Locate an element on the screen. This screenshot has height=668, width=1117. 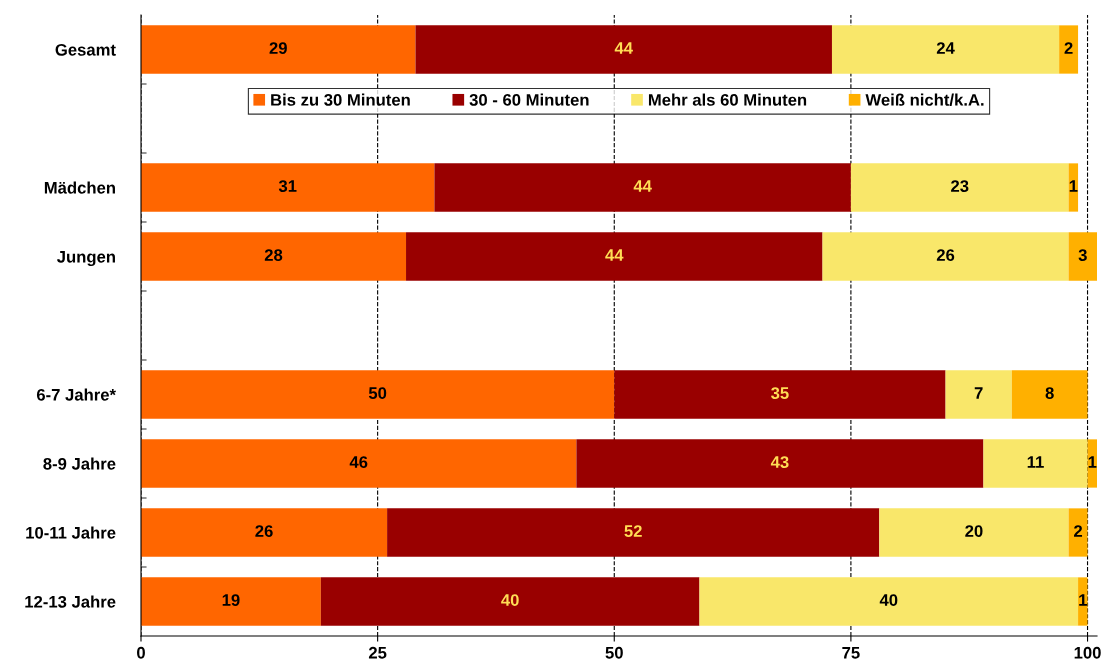
legend-label: 30 - 60 Minuten is located at coordinates (529, 99).